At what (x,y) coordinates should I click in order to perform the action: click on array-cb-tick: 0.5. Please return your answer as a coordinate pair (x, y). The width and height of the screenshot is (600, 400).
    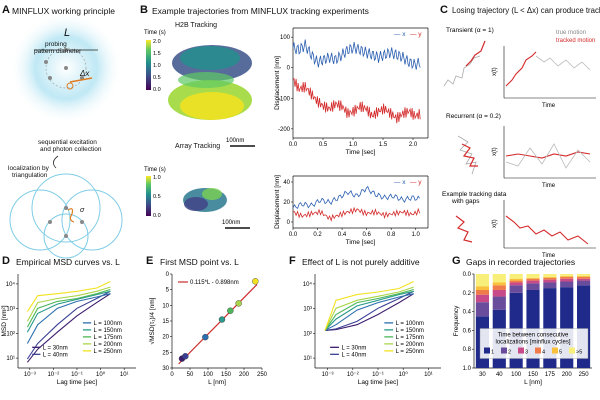
    Looking at the image, I should click on (157, 197).